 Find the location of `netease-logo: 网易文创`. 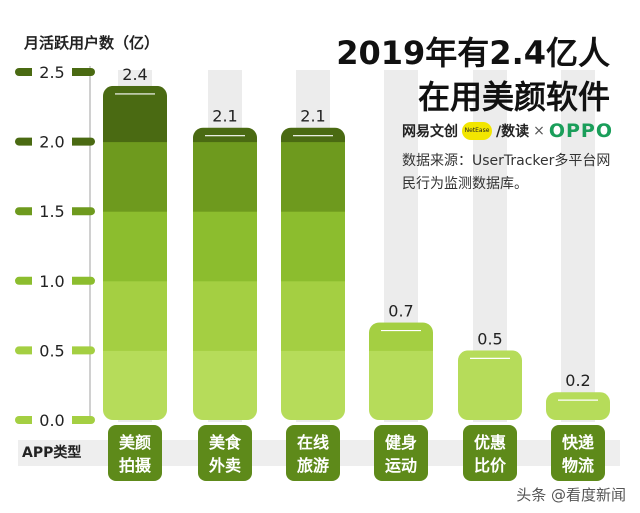

netease-logo: 网易文创 is located at coordinates (430, 132).